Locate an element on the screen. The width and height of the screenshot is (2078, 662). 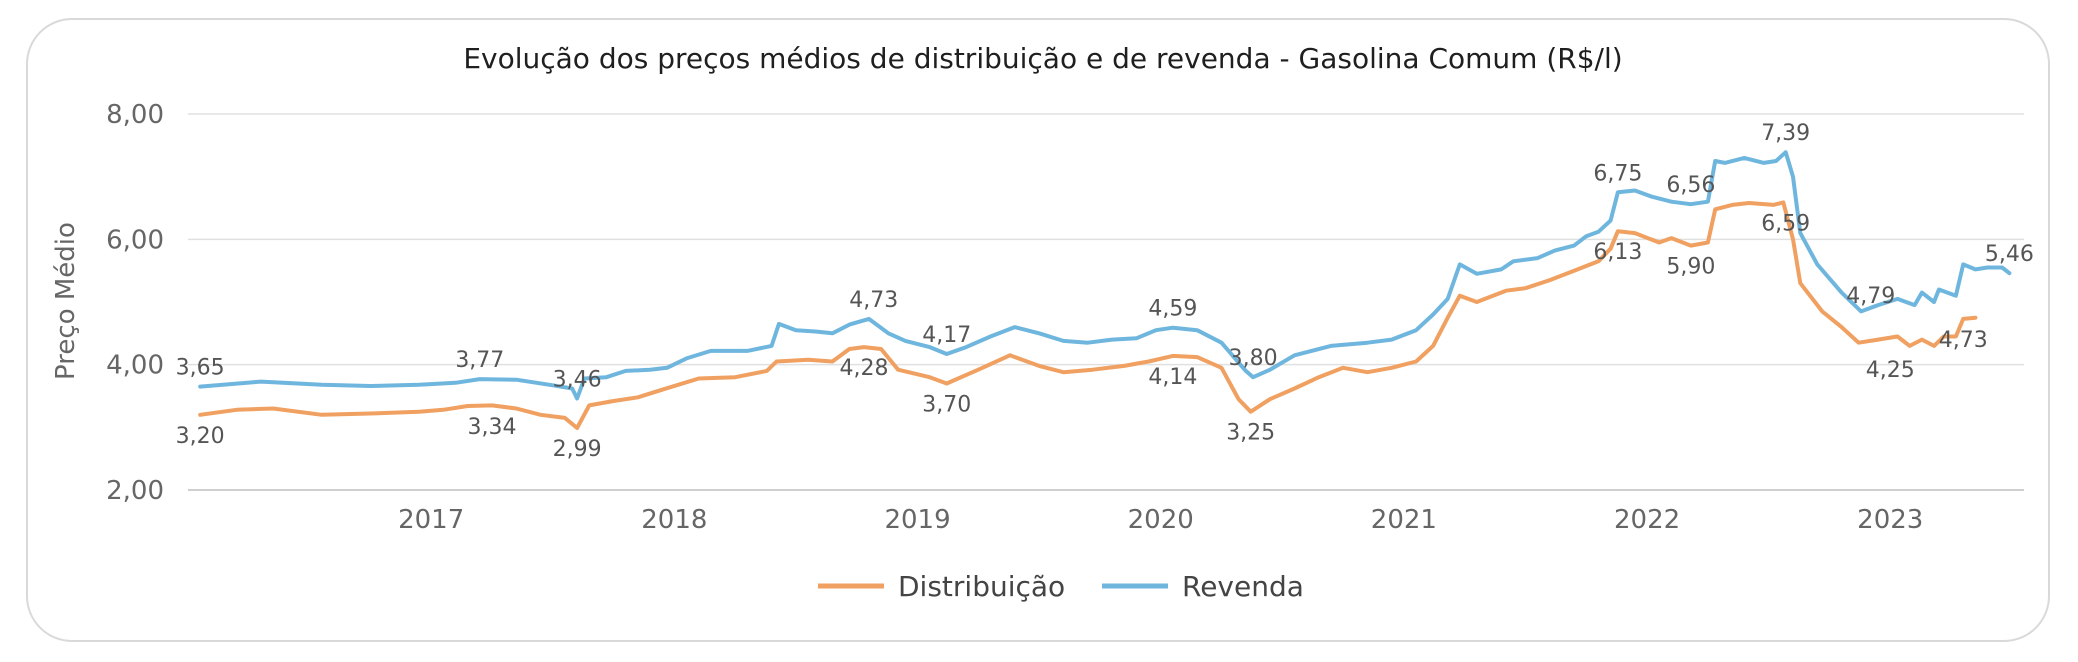
x-tick-label: 2020 is located at coordinates (1161, 520).